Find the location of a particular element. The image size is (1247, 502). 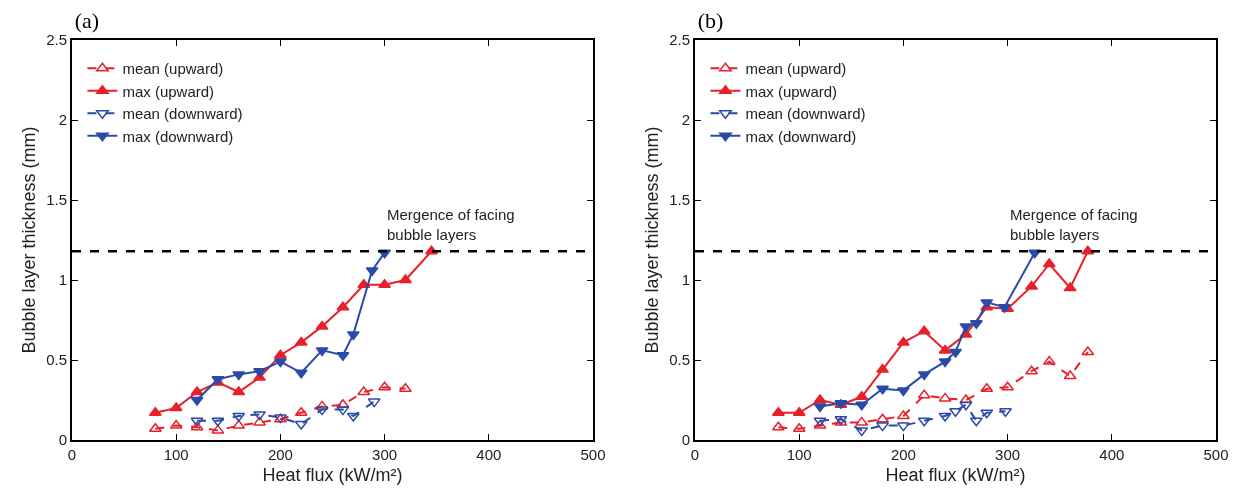

chart-title: (a) is located at coordinates (87, 20).